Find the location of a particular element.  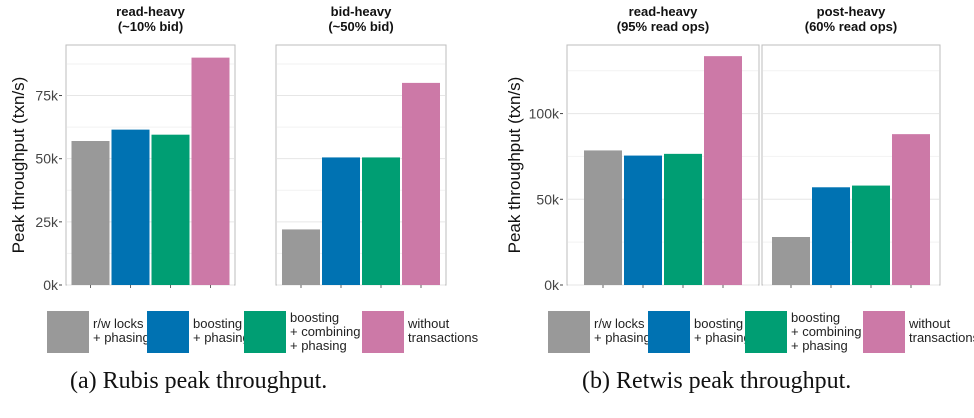

legend-label-0-0-0: r/w locks is located at coordinates (118, 323).